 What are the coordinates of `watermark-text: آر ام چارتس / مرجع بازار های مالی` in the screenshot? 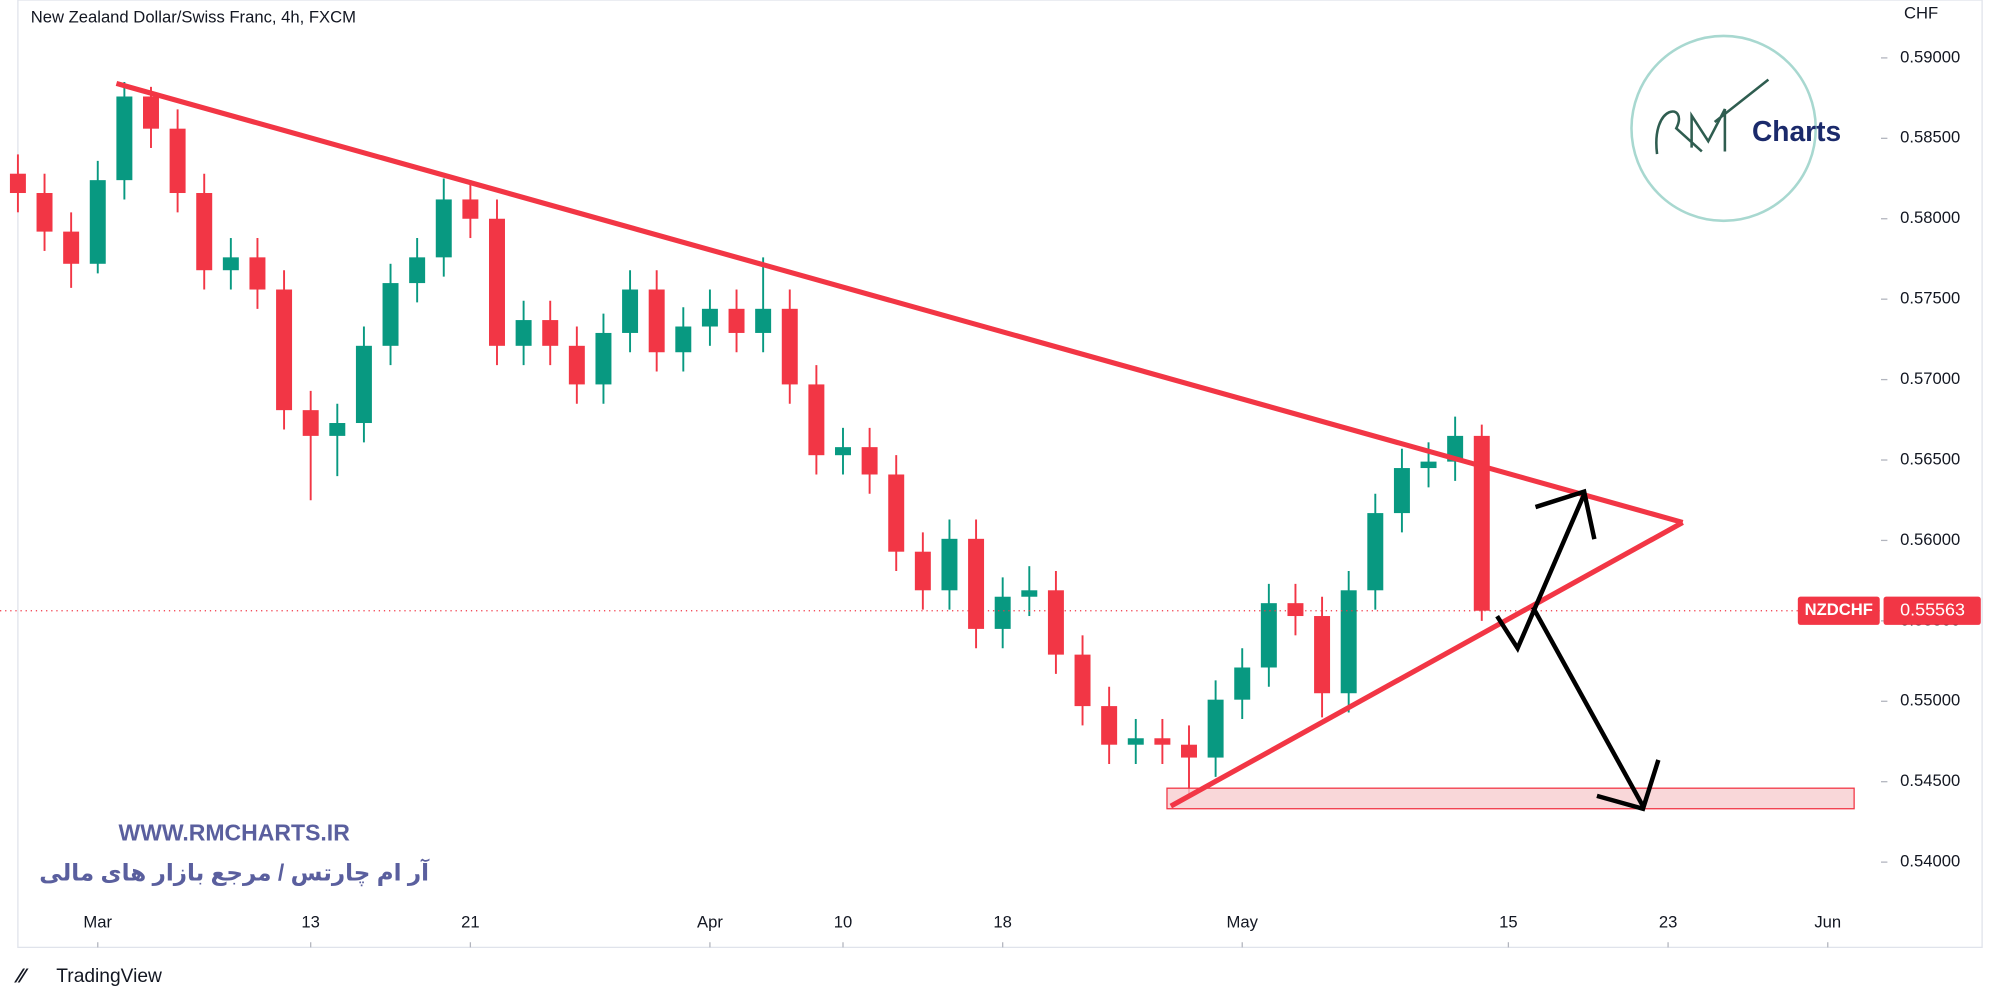 It's located at (234, 871).